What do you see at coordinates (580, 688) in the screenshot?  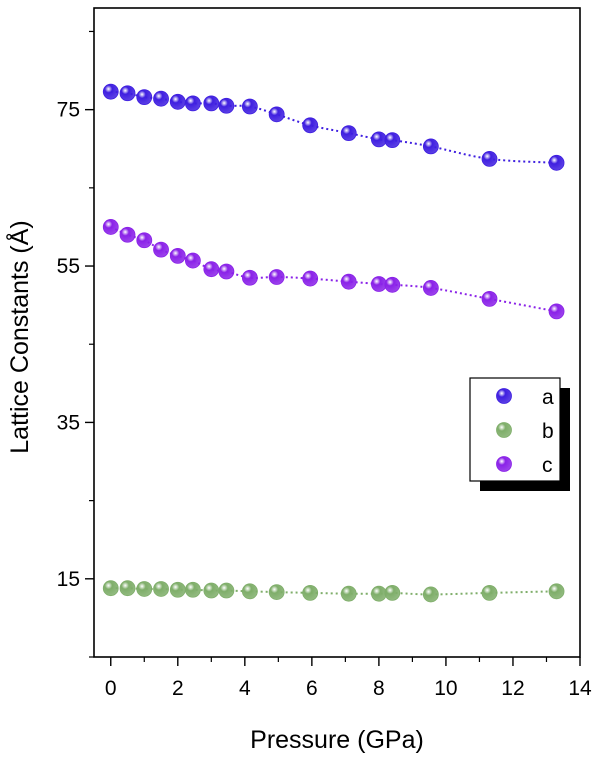 I see `x-tick-label: 14` at bounding box center [580, 688].